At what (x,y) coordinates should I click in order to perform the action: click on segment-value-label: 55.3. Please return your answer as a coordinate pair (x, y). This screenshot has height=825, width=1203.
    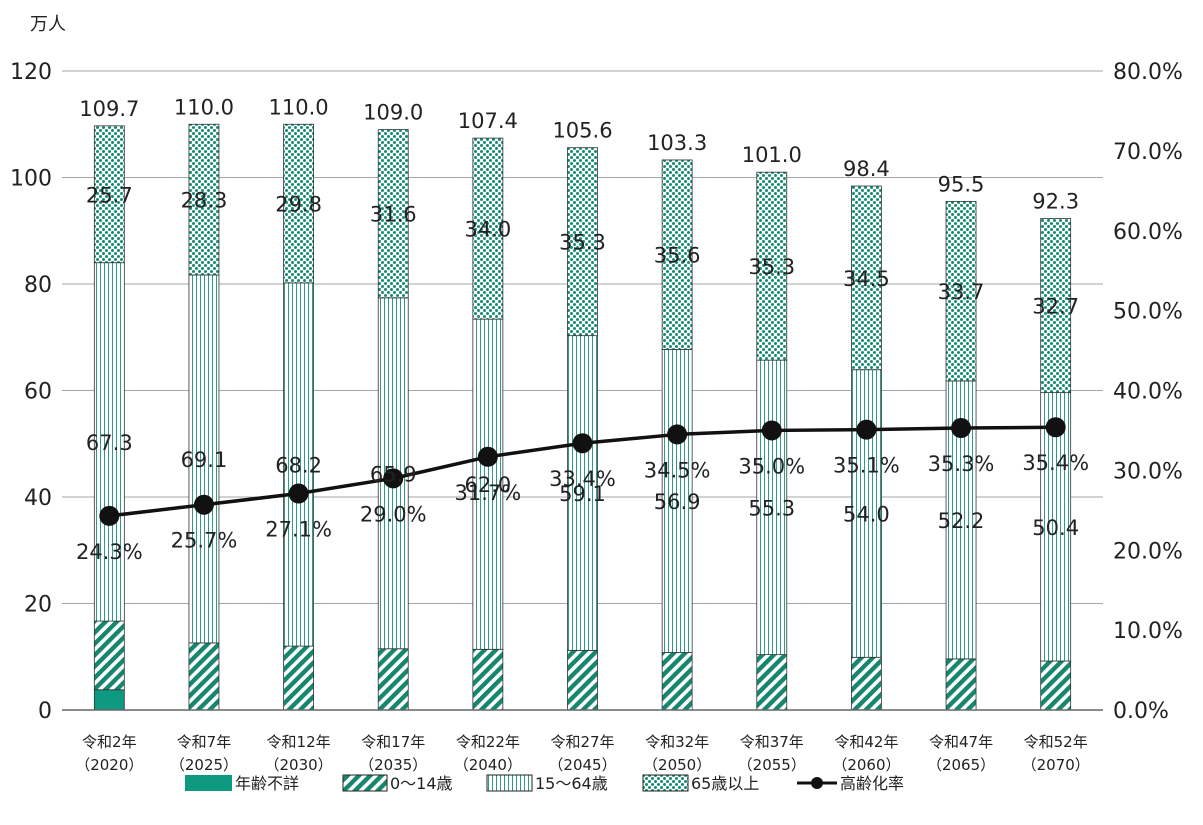
    Looking at the image, I should click on (771, 508).